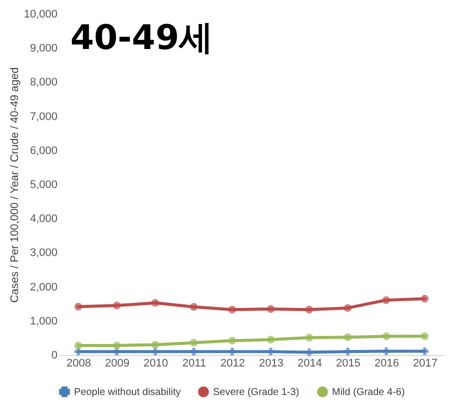  What do you see at coordinates (14, 185) in the screenshot?
I see `y-axis-title: Cases / Per 100,000 / Year / Crude / 40-49 aged` at bounding box center [14, 185].